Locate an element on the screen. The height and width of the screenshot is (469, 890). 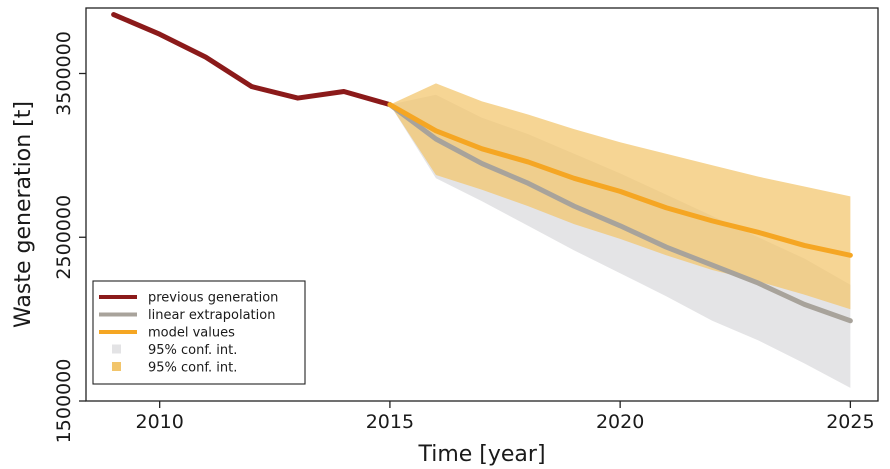
y-tick-label: 1500000 is located at coordinates (64, 401).